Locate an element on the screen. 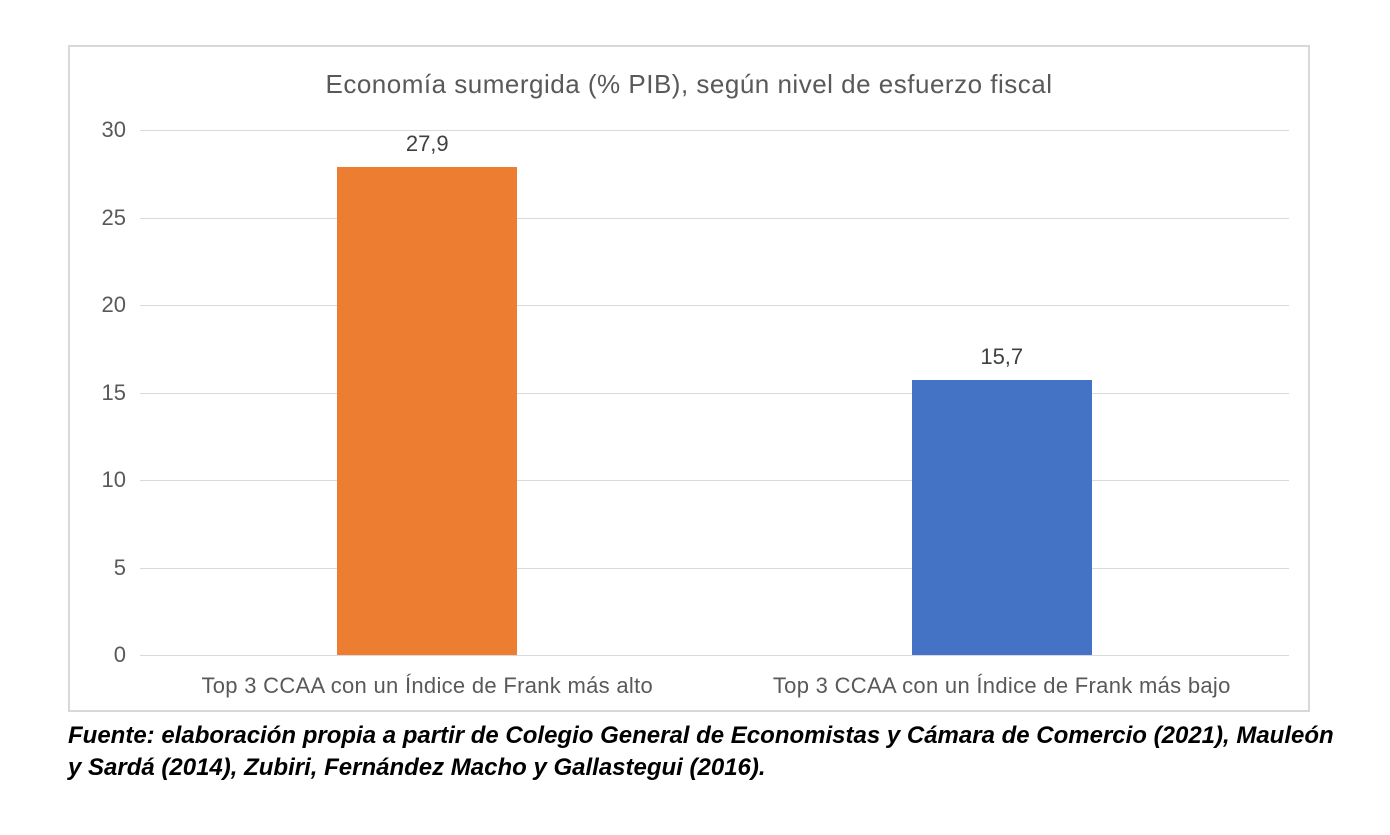  y-axis-tick-label: 30 is located at coordinates (113, 129).